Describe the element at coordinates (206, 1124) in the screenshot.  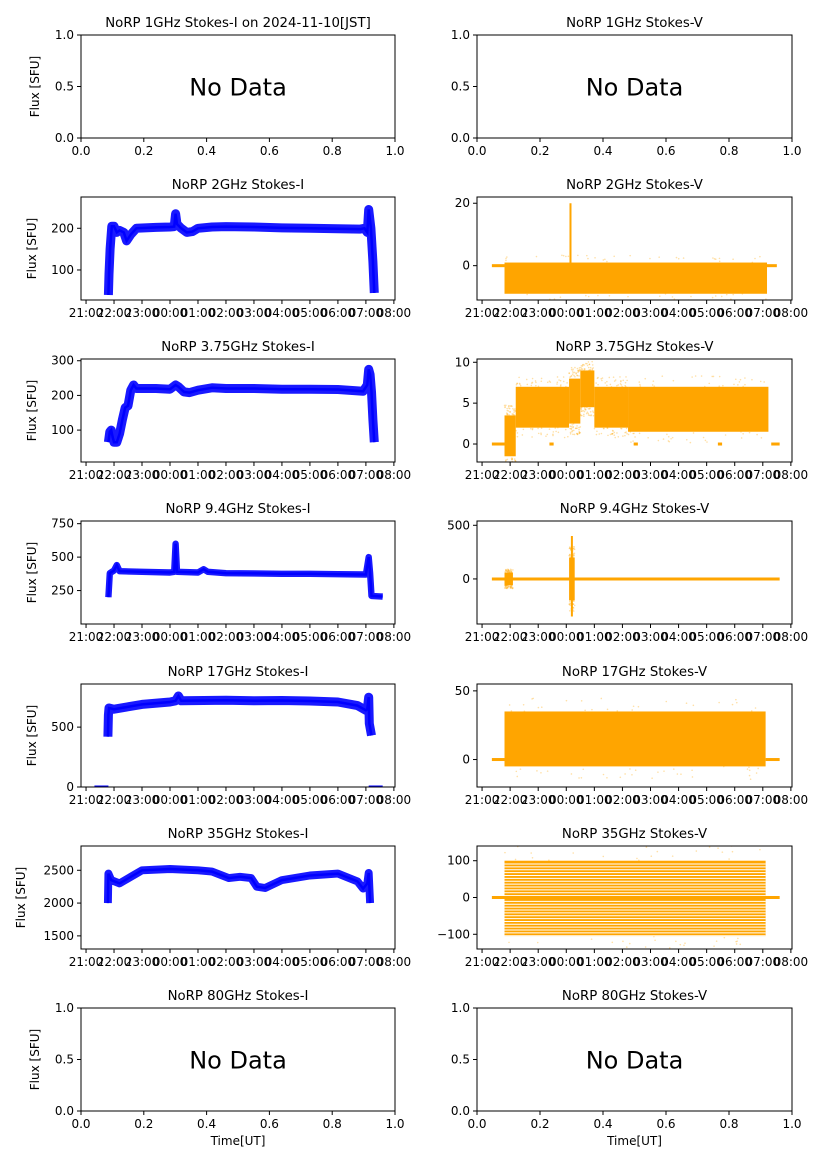
I see `x-tick-label: 0.4` at that location.